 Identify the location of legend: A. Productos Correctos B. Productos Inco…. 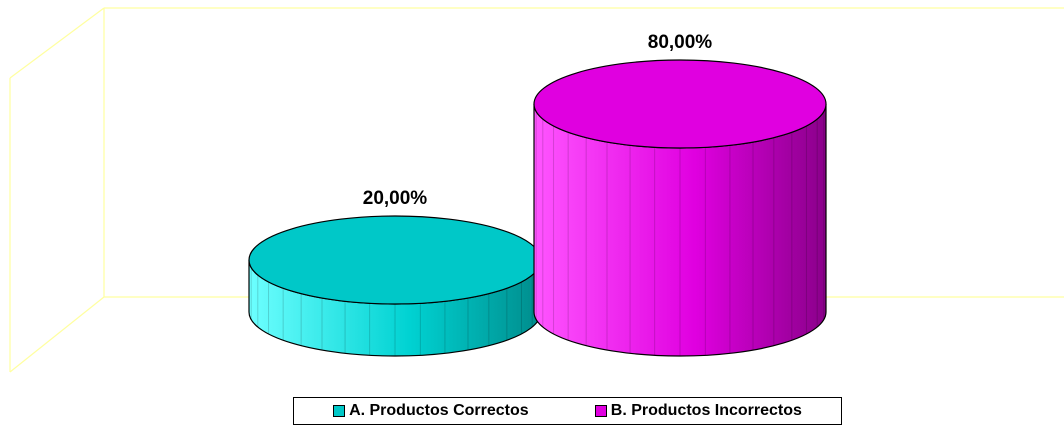
(567, 411).